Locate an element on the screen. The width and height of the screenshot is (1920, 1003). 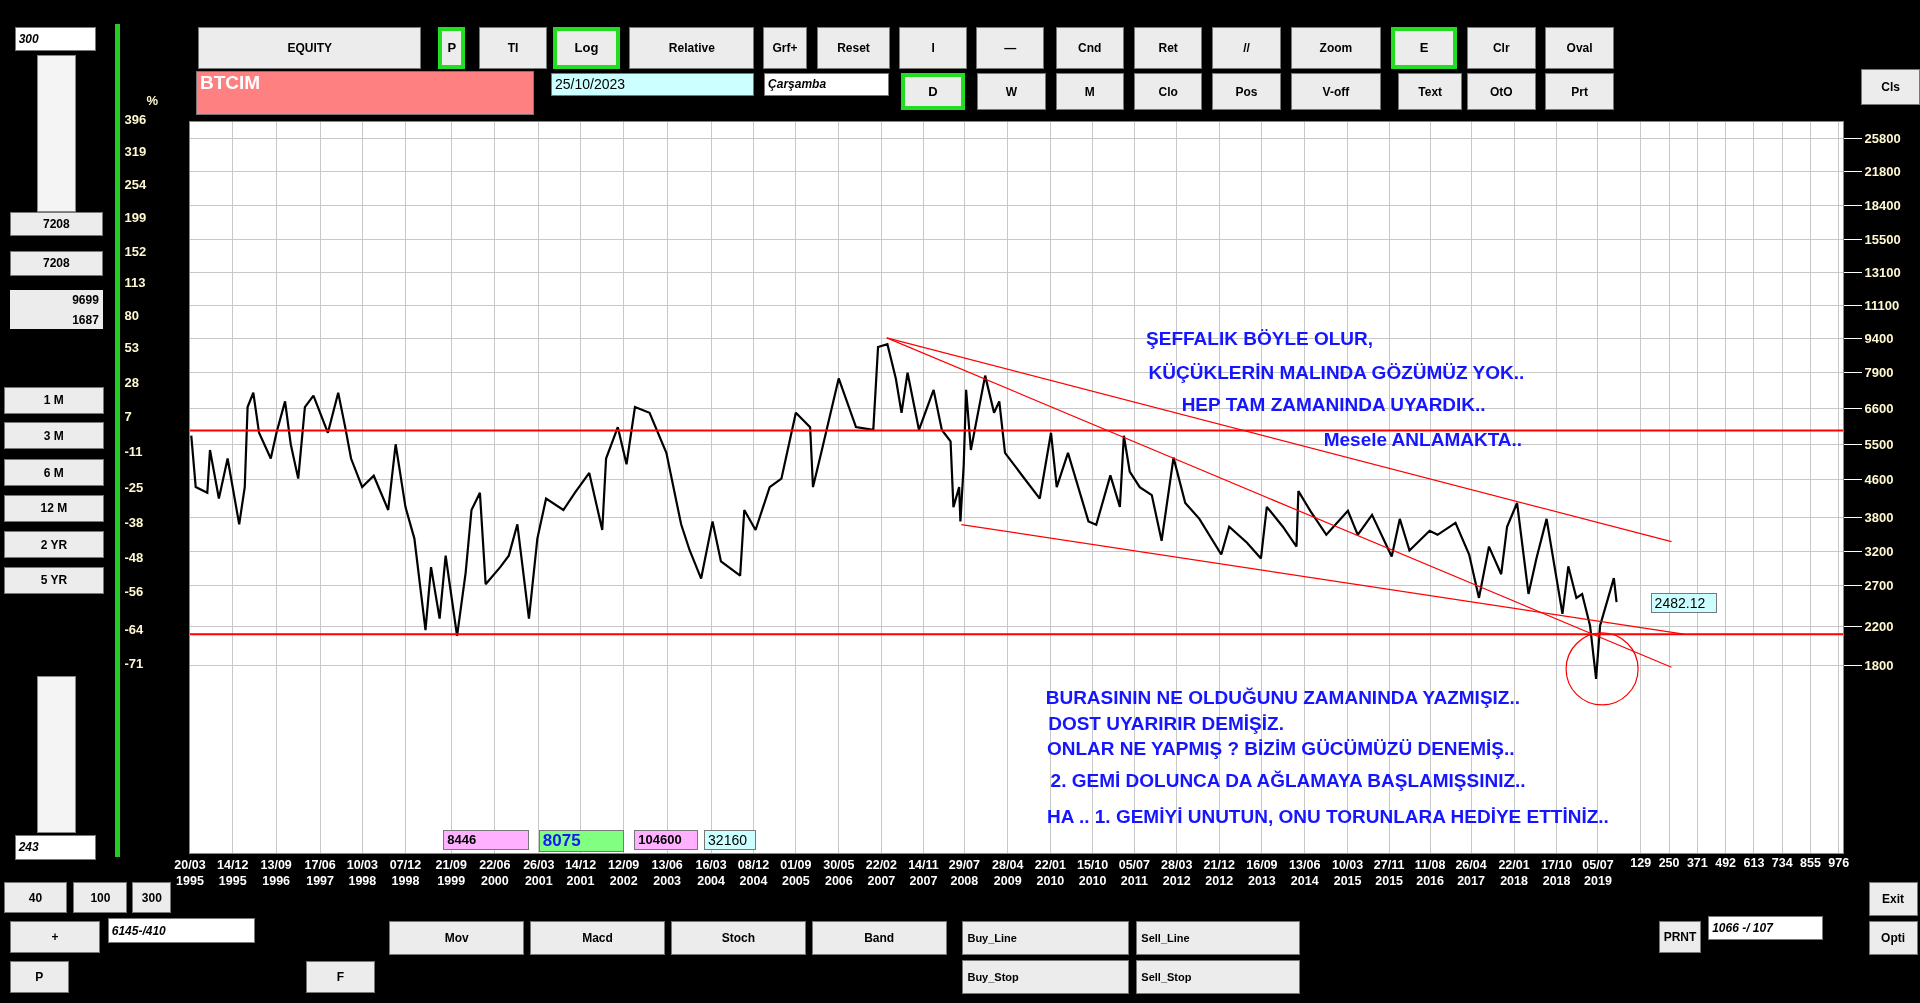
text: -71 is located at coordinates (134, 664).